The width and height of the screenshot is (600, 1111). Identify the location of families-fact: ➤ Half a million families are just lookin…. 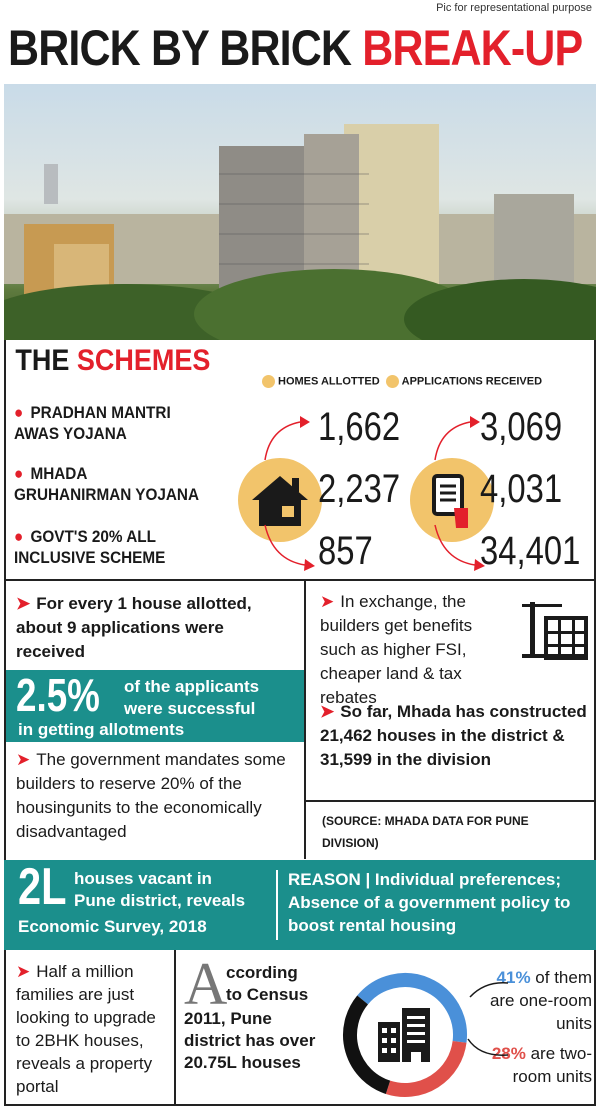
(86, 1029).